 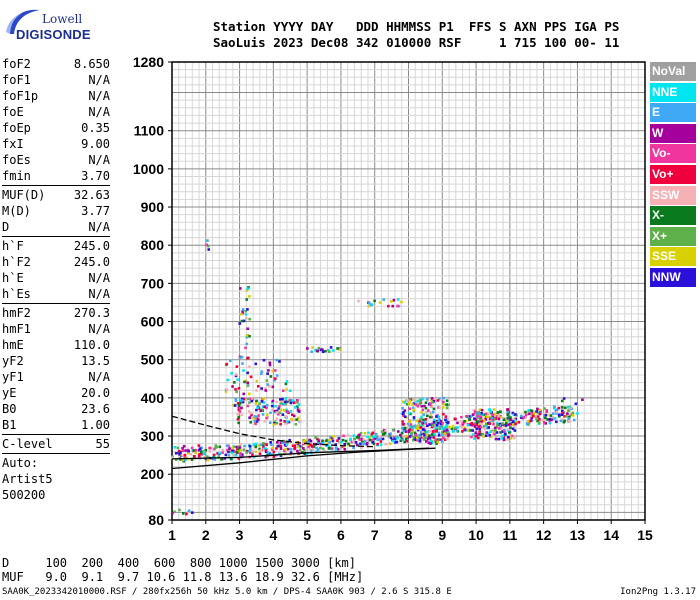 I want to click on param-row: foE N/A, so click(x=56, y=112).